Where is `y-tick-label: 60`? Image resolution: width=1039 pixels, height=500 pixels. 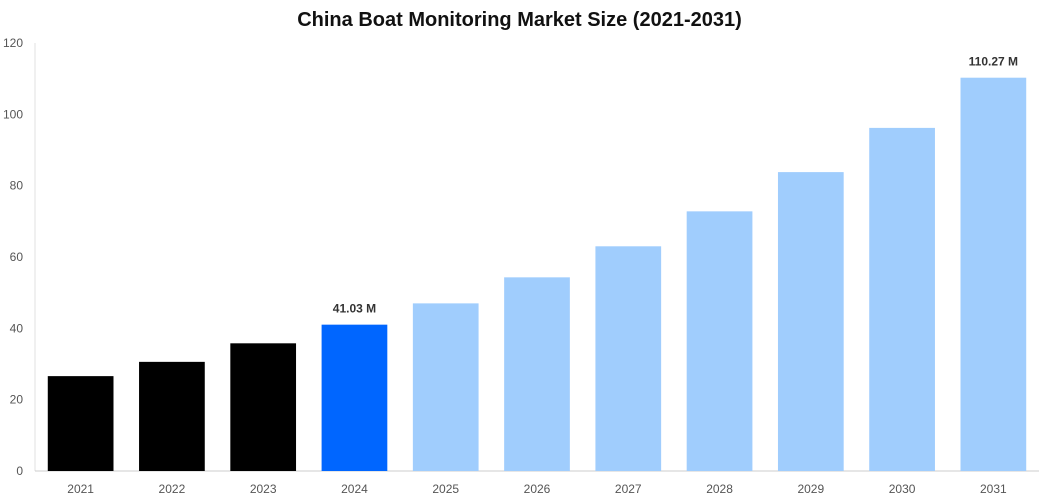
y-tick-label: 60 is located at coordinates (17, 257).